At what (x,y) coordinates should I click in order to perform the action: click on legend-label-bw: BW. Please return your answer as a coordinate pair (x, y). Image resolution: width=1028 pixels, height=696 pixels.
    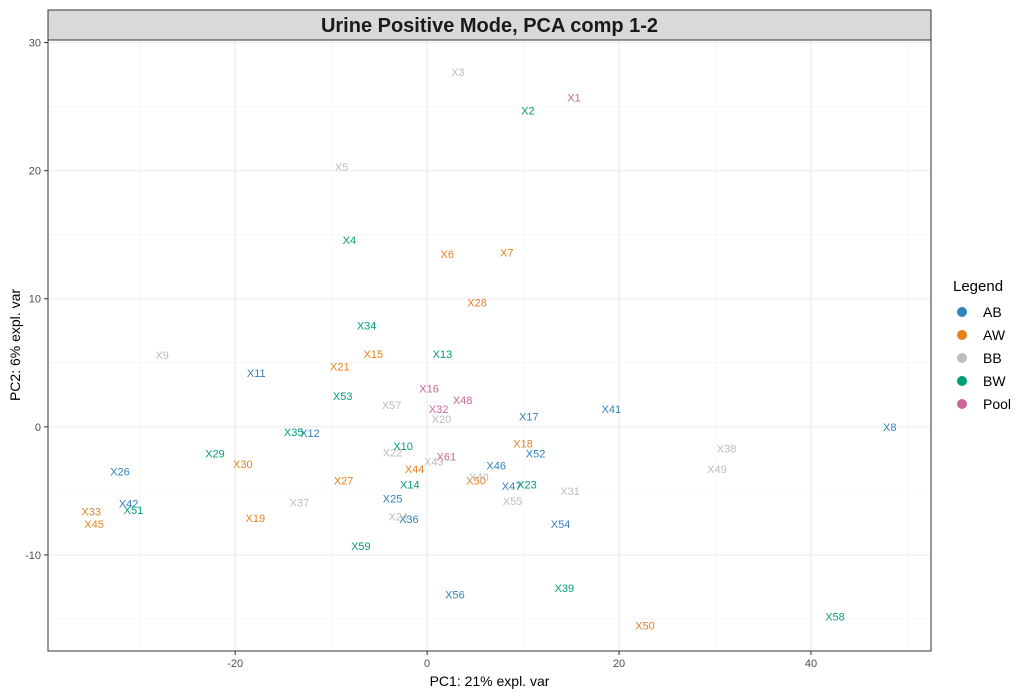
    Looking at the image, I should click on (994, 381).